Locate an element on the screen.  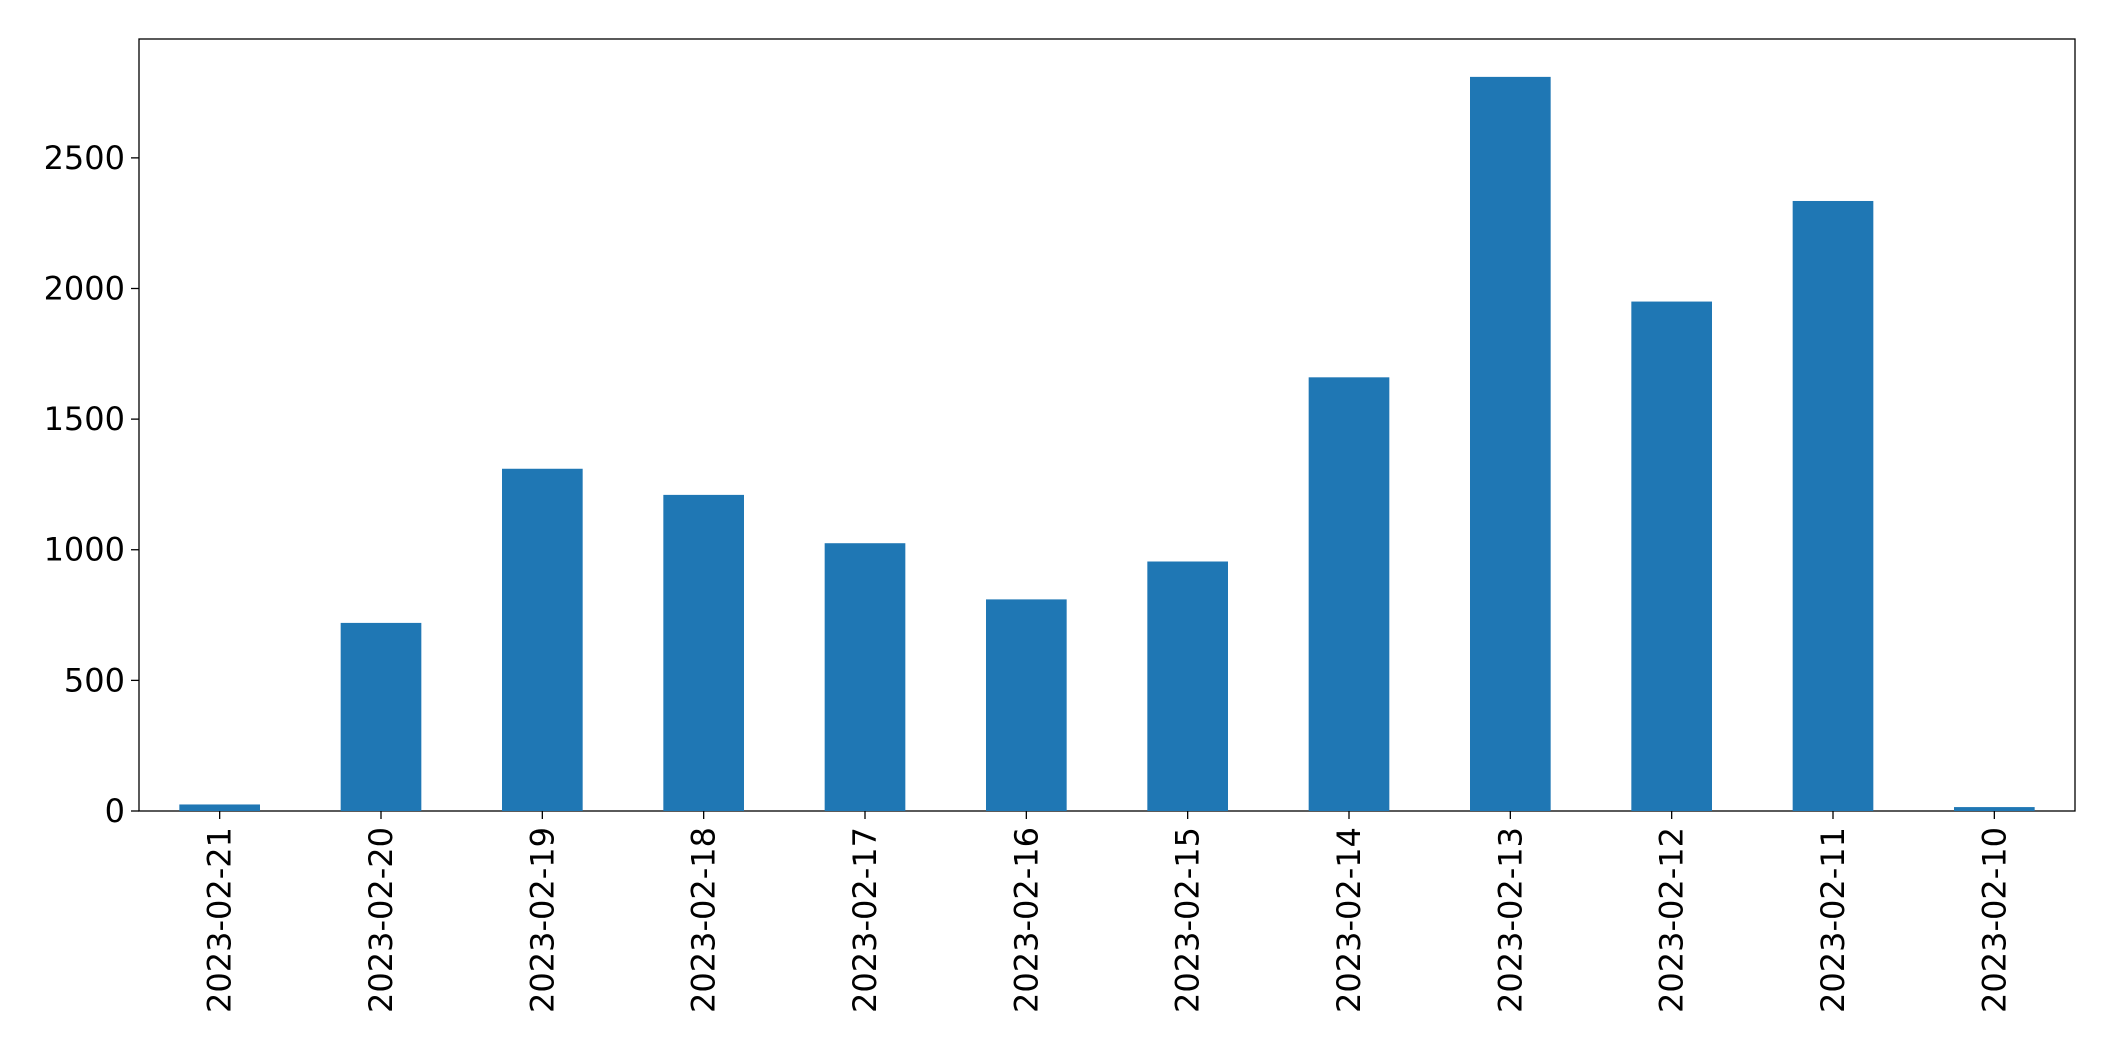
x-tick-label: 2023-02-11 is located at coordinates (1833, 920).